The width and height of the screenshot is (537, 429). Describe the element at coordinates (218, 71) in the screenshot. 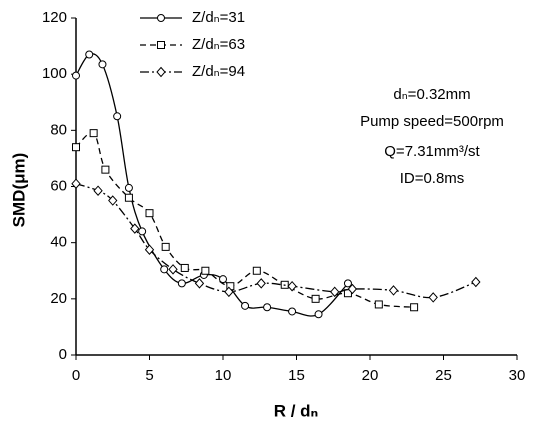

I see `legend-label: Z/dₙ=94` at that location.